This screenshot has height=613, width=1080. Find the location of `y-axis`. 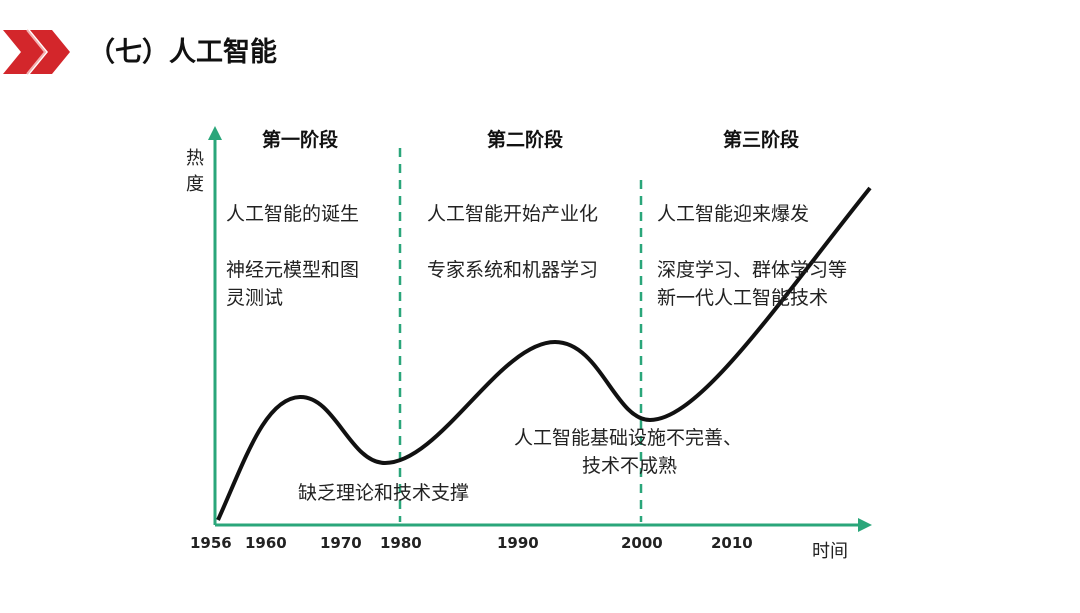

y-axis is located at coordinates (215, 325).